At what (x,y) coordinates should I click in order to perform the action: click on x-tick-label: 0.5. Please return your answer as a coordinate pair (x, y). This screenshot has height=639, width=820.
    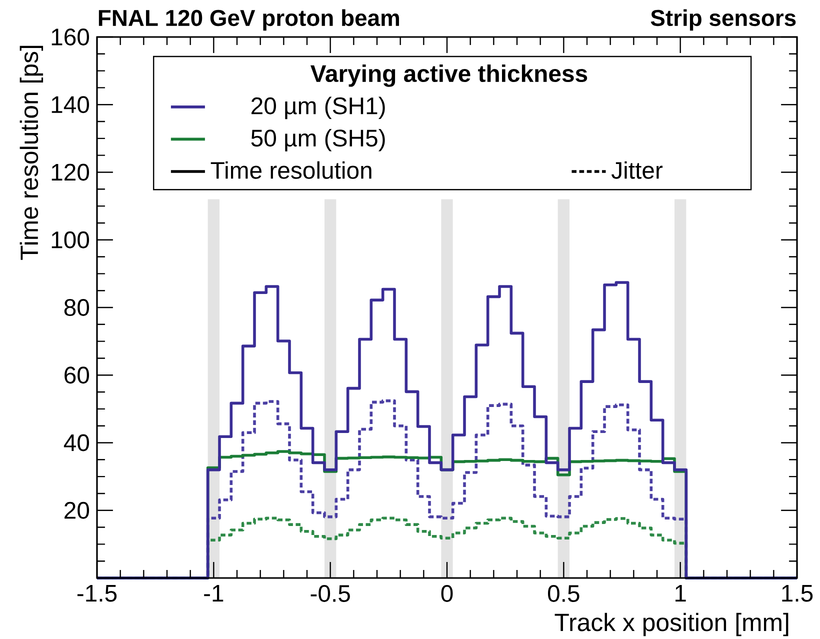
    Looking at the image, I should click on (564, 593).